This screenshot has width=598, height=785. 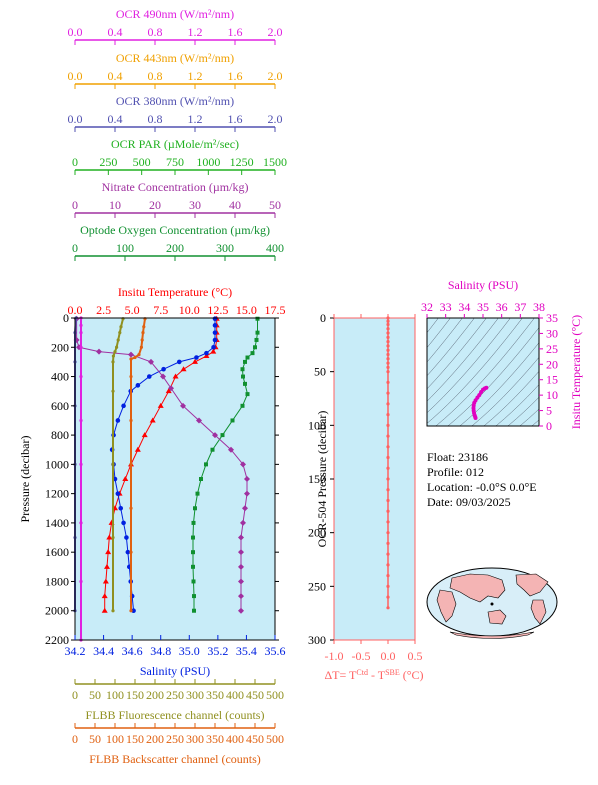 What do you see at coordinates (176, 199) in the screenshot?
I see `top-axis-nitrate: 0 10 20 30 40 50 Nitrate Concentration (µm/kg)` at bounding box center [176, 199].